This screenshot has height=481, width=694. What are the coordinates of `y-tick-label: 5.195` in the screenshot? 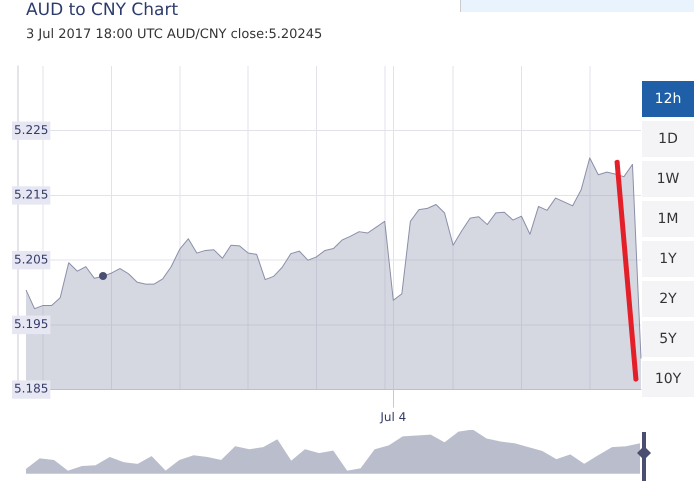 It's located at (31, 324).